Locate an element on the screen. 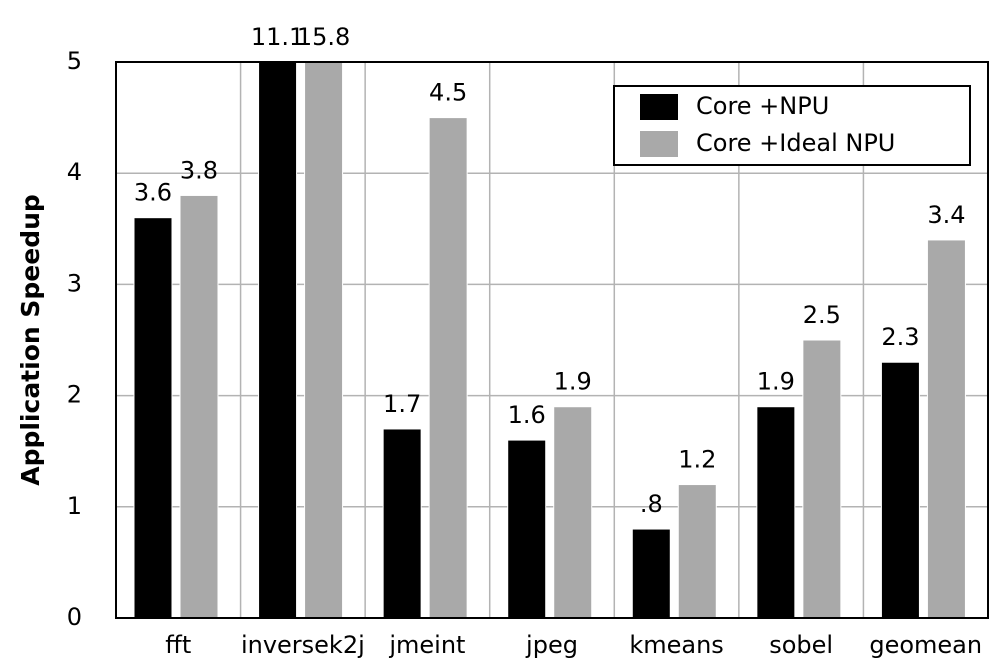 The width and height of the screenshot is (1003, 669). data-label: 1.2 is located at coordinates (697, 460).